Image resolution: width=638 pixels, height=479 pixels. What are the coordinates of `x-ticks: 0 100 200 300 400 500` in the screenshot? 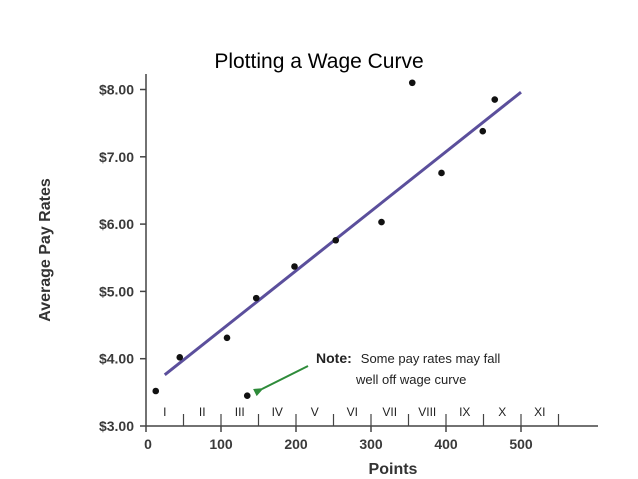 It's located at (338, 439).